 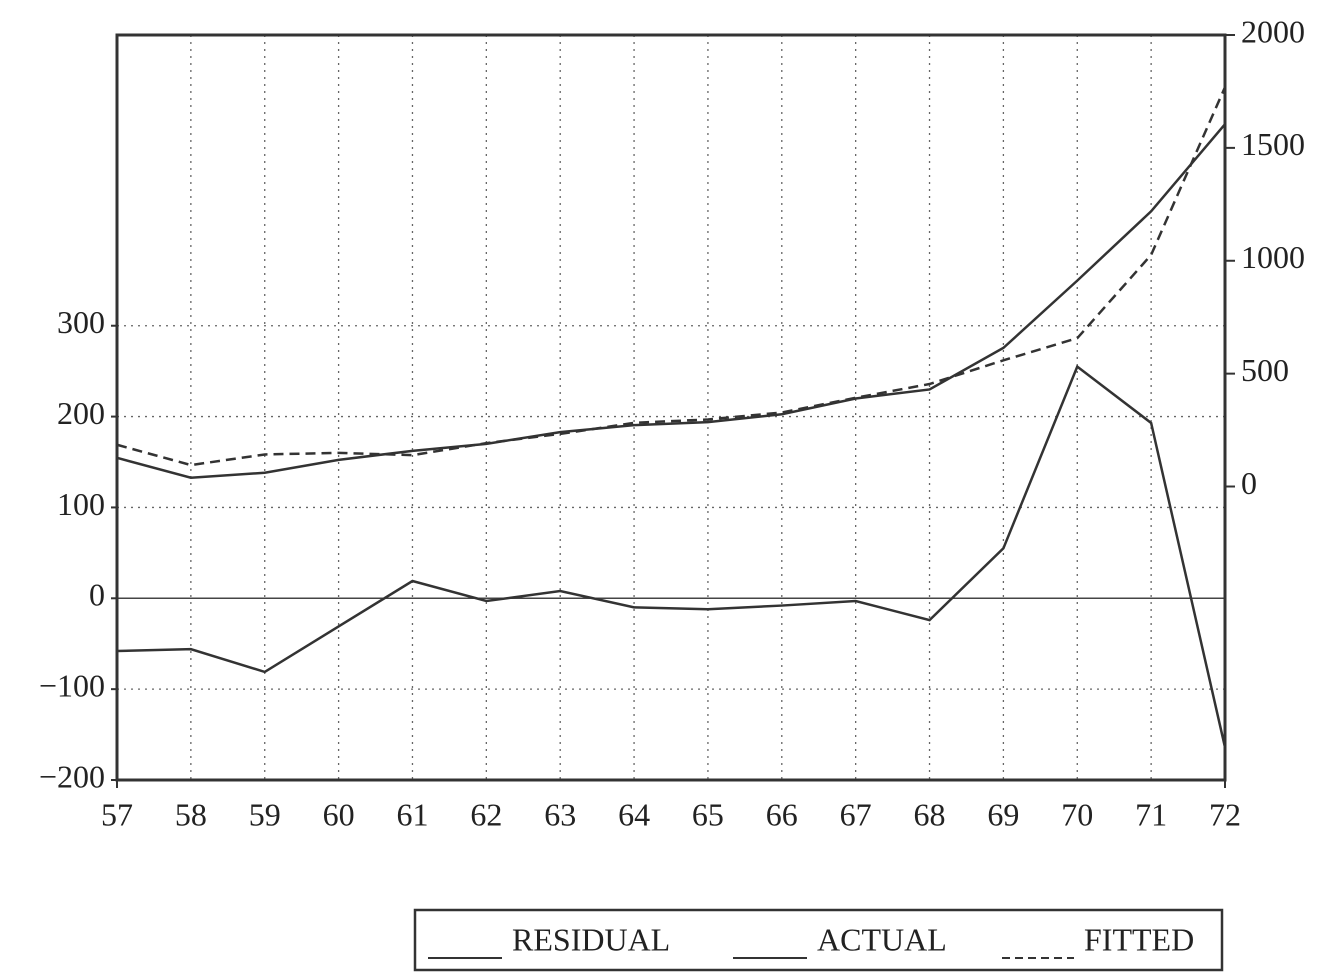 What do you see at coordinates (1225, 814) in the screenshot?
I see `x-tick-label: 72` at bounding box center [1225, 814].